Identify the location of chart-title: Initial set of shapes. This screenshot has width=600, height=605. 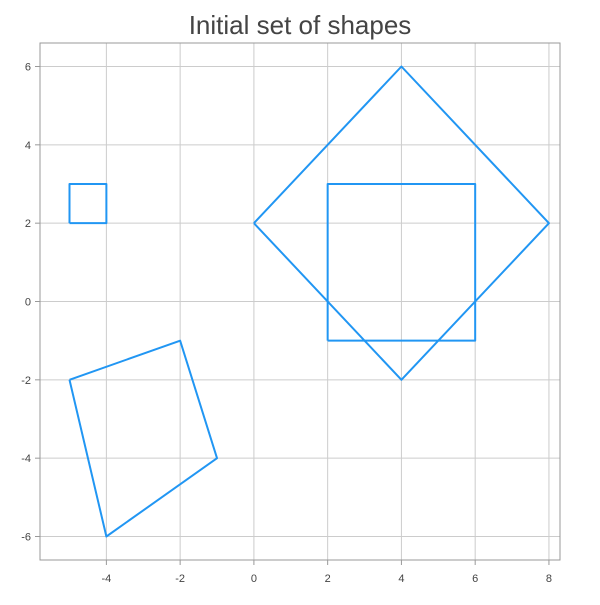
(300, 25).